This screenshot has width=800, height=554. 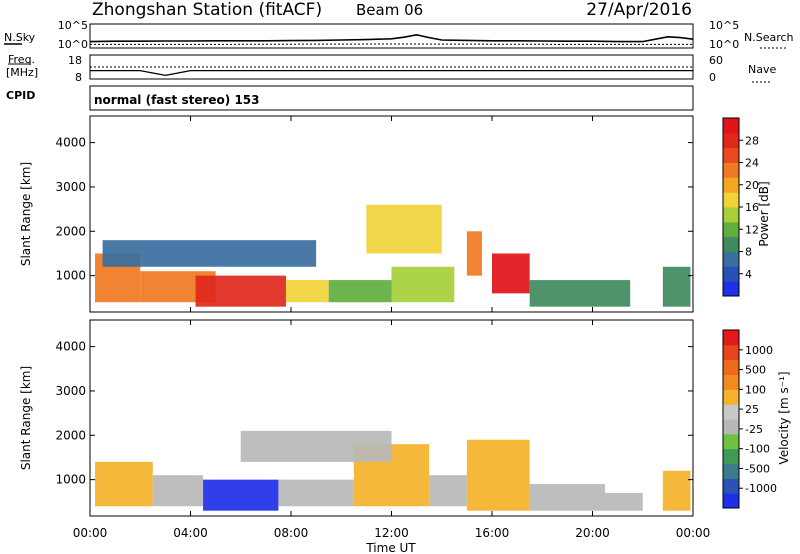 I want to click on freq-tick-low: 8, so click(x=78, y=77).